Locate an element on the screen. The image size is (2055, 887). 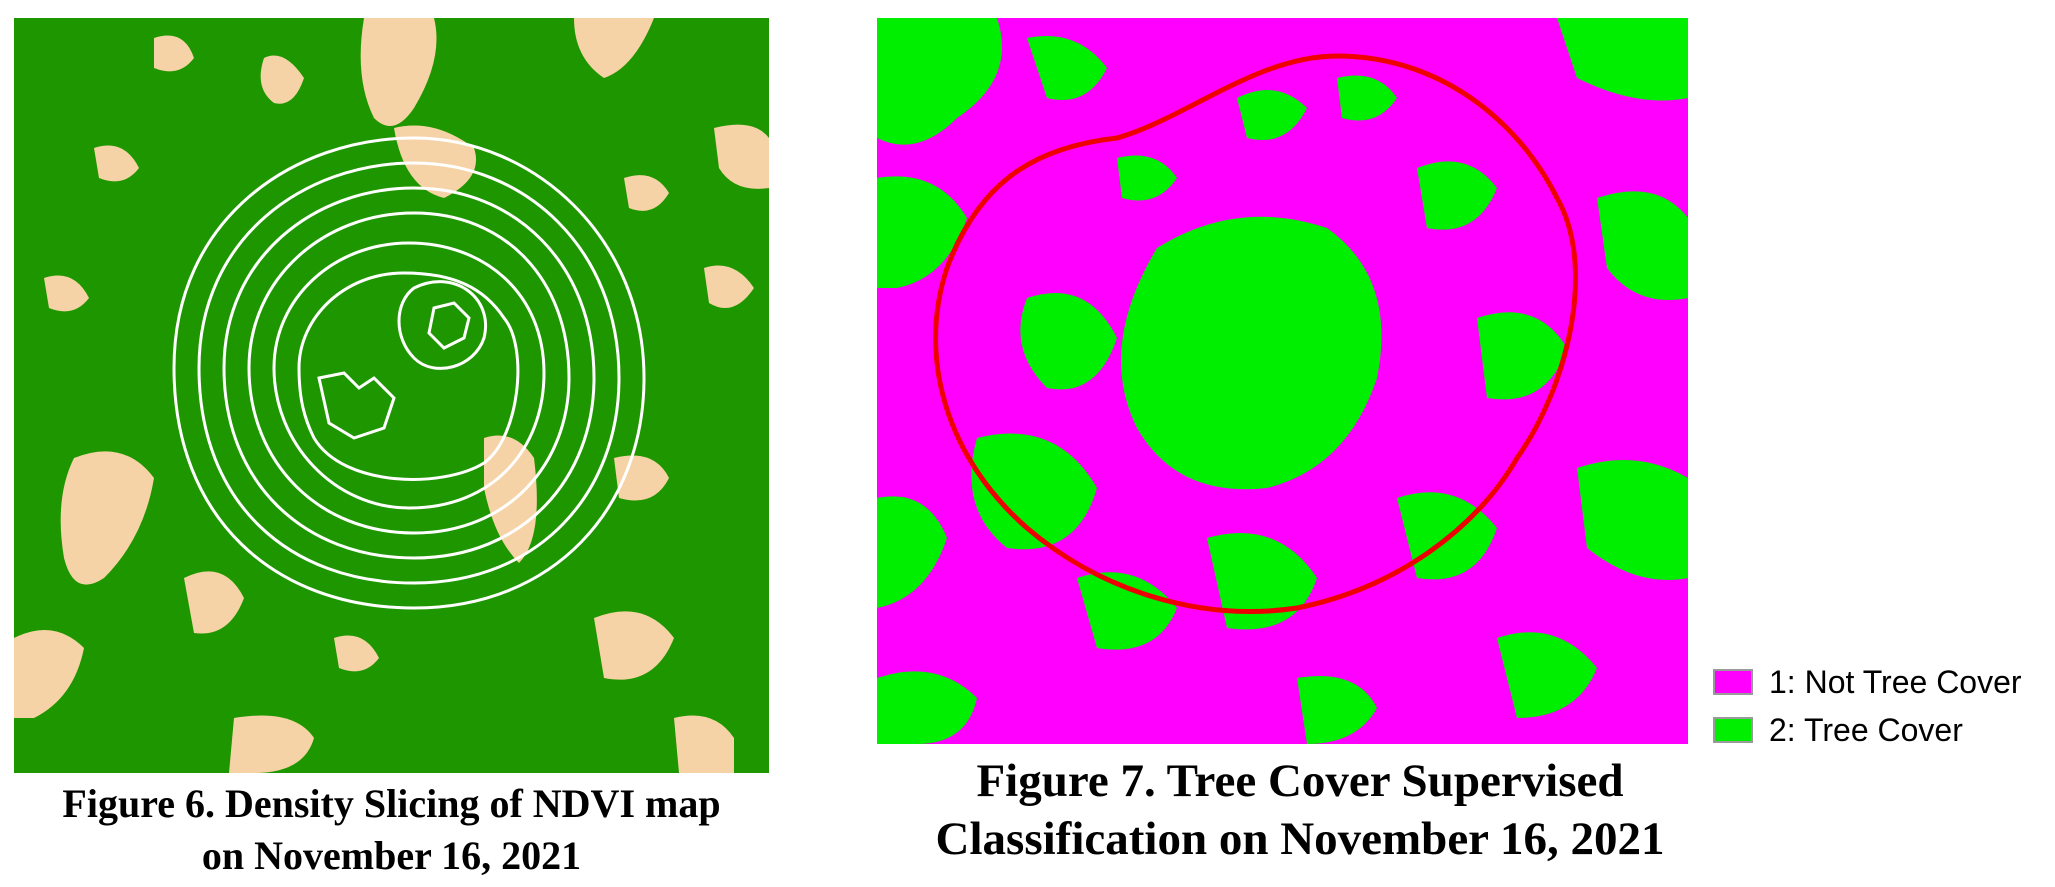
tree-cover-swatch is located at coordinates (1733, 730).